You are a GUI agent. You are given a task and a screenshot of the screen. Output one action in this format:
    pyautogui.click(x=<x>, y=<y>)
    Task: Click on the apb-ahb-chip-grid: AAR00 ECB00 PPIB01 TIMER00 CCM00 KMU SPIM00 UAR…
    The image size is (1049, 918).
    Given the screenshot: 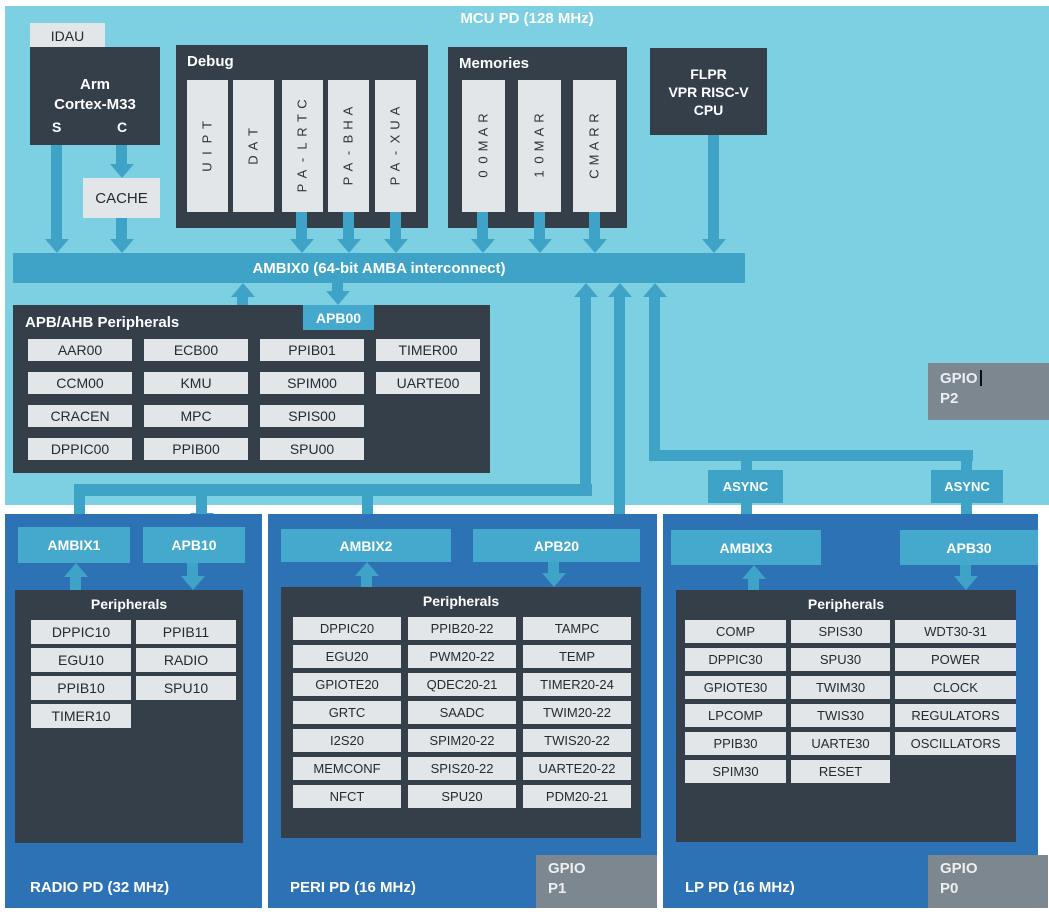 What is the action you would take?
    pyautogui.click(x=254, y=399)
    